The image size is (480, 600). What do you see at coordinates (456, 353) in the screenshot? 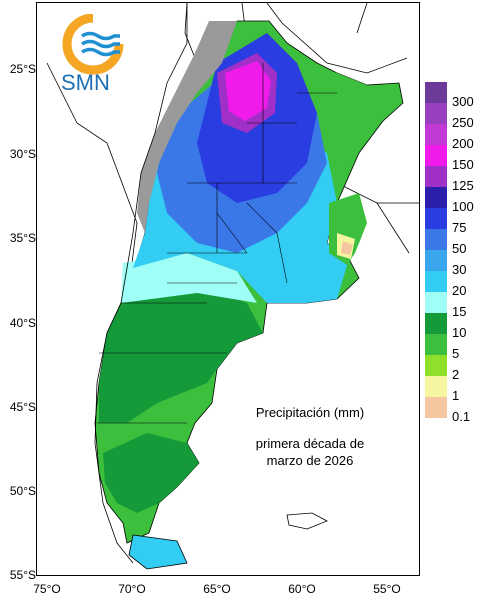
I see `legend-label-5: 5` at bounding box center [456, 353].